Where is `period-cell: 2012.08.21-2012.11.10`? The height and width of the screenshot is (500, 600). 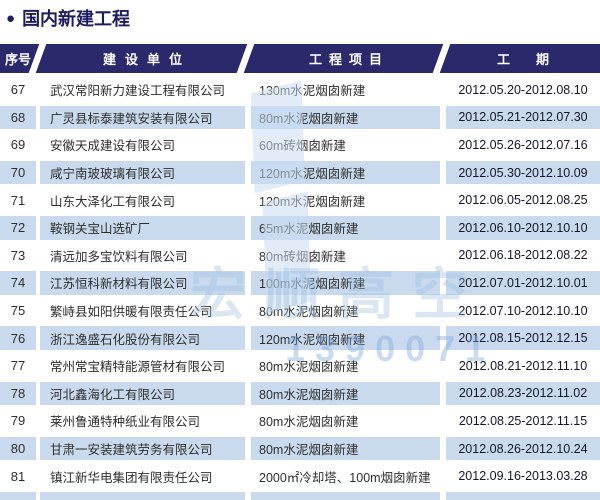
period-cell: 2012.08.21-2012.11.10 is located at coordinates (523, 365).